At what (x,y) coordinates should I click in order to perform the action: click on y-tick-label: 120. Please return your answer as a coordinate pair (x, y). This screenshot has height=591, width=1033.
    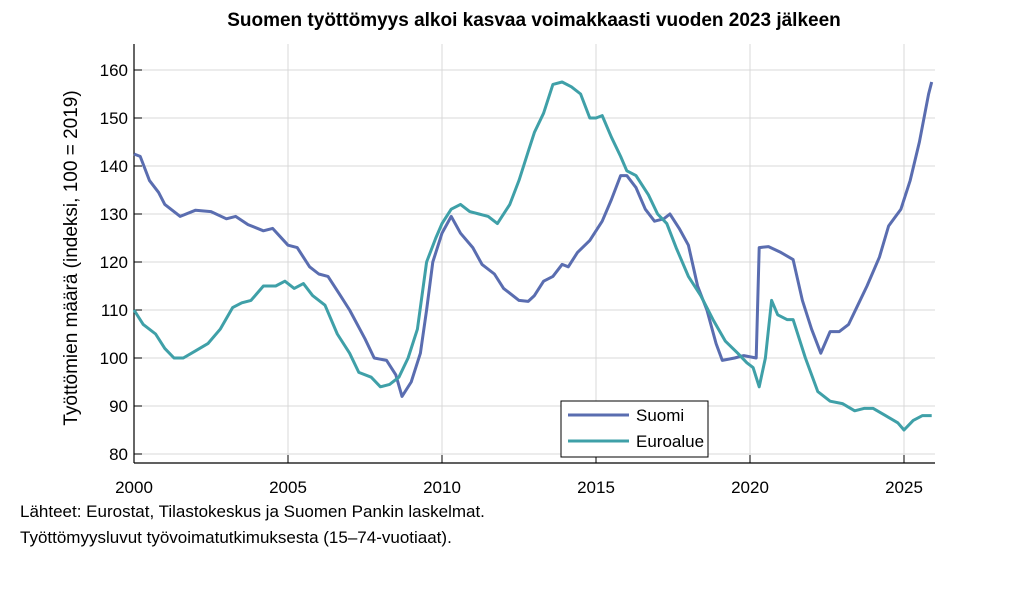
    Looking at the image, I should click on (114, 262).